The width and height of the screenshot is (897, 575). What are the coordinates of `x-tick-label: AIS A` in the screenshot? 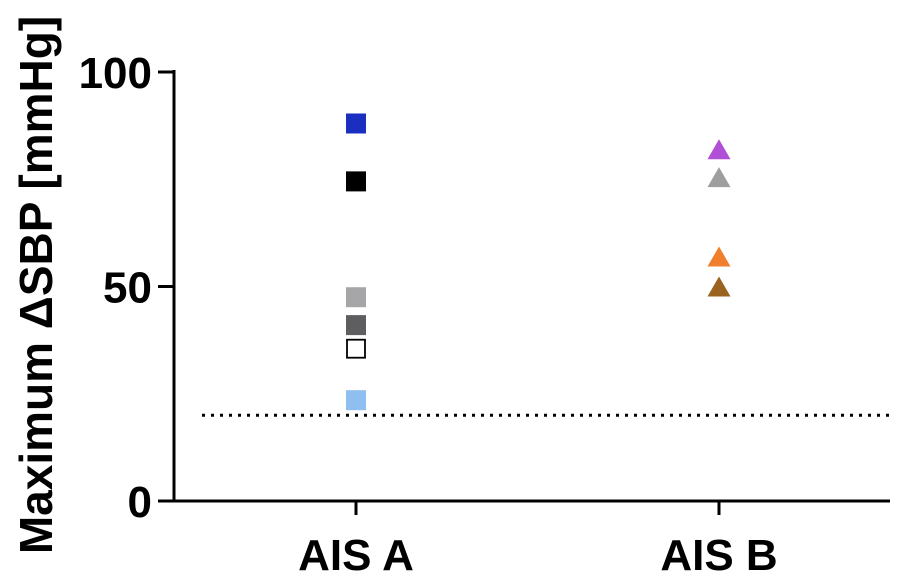 It's located at (356, 553).